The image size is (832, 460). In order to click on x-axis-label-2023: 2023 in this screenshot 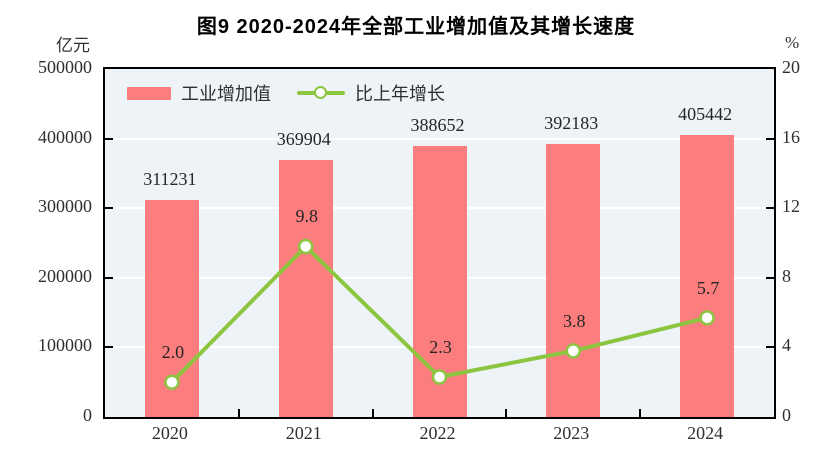, I will do `click(571, 433)`.